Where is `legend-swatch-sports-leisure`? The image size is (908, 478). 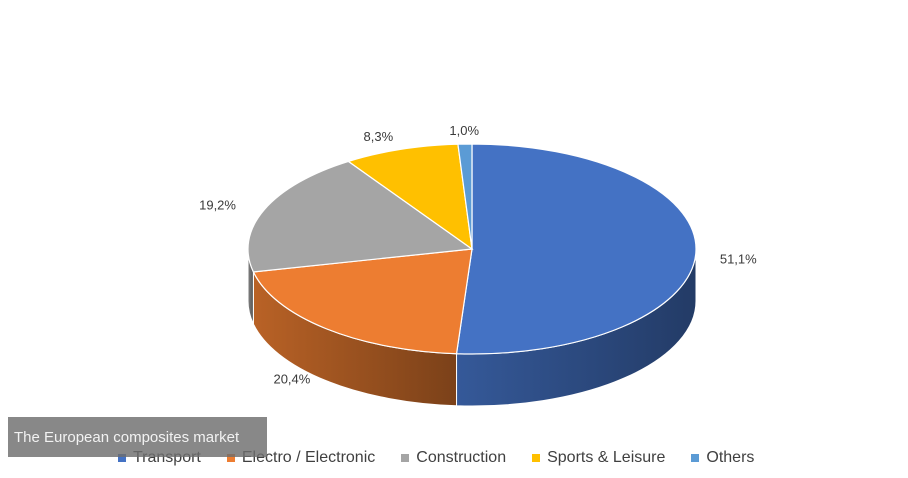
legend-swatch-sports-leisure is located at coordinates (536, 458).